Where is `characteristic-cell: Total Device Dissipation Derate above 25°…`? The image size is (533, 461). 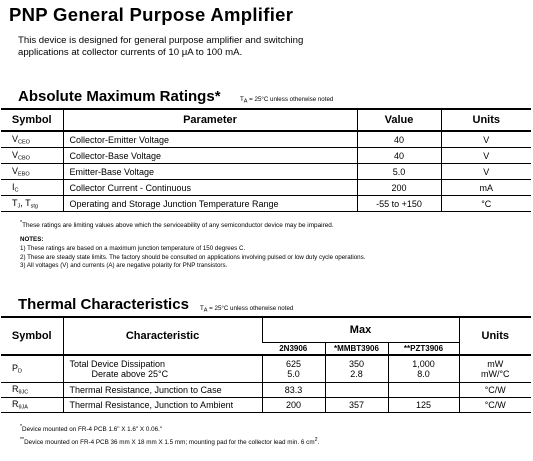
characteristic-cell: Total Device Dissipation Derate above 25°… is located at coordinates (162, 369).